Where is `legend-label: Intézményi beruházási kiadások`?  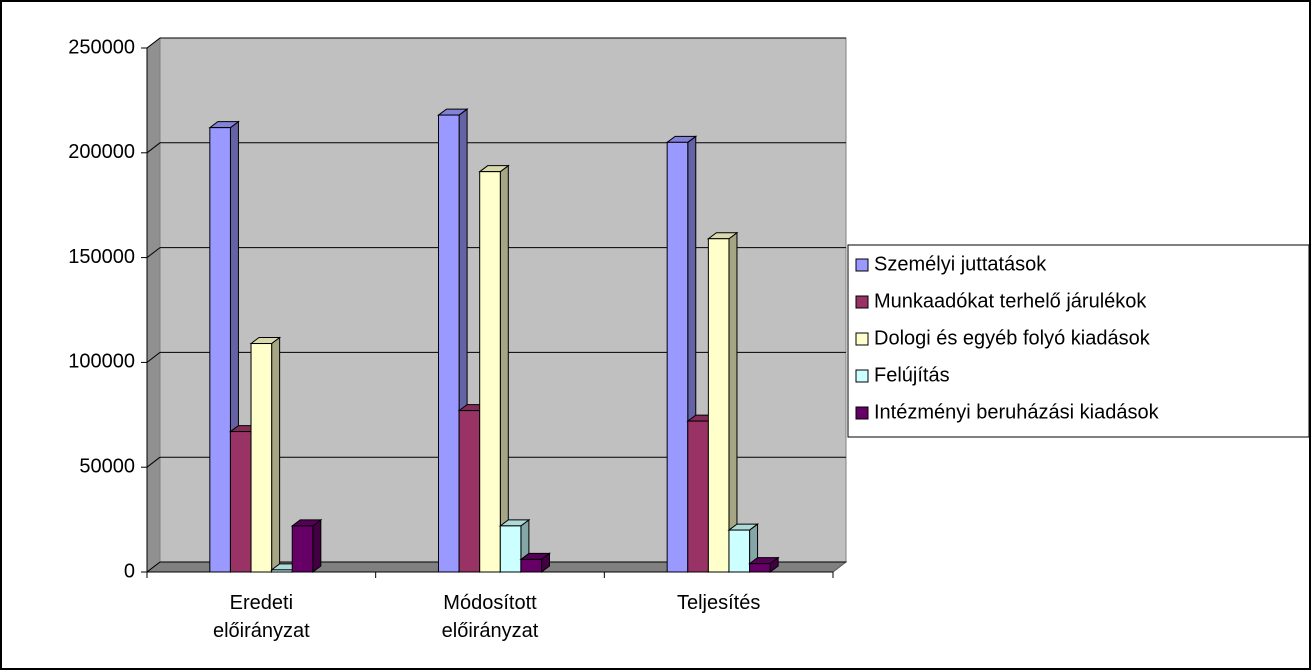
legend-label: Intézményi beruházási kiadások is located at coordinates (1017, 412).